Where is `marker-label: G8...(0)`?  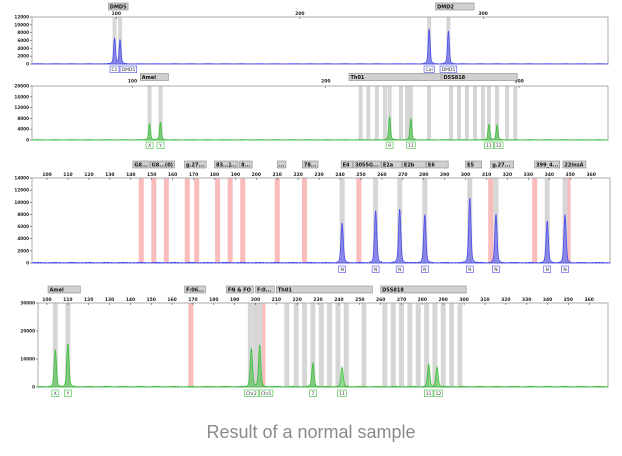 marker-label: G8...(0) is located at coordinates (162, 164).